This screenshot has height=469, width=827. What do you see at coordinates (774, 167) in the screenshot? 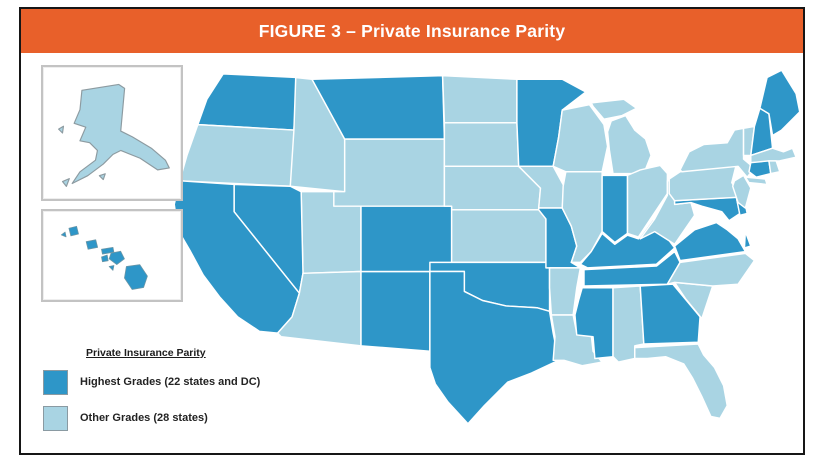
I see `state-ri` at bounding box center [774, 167].